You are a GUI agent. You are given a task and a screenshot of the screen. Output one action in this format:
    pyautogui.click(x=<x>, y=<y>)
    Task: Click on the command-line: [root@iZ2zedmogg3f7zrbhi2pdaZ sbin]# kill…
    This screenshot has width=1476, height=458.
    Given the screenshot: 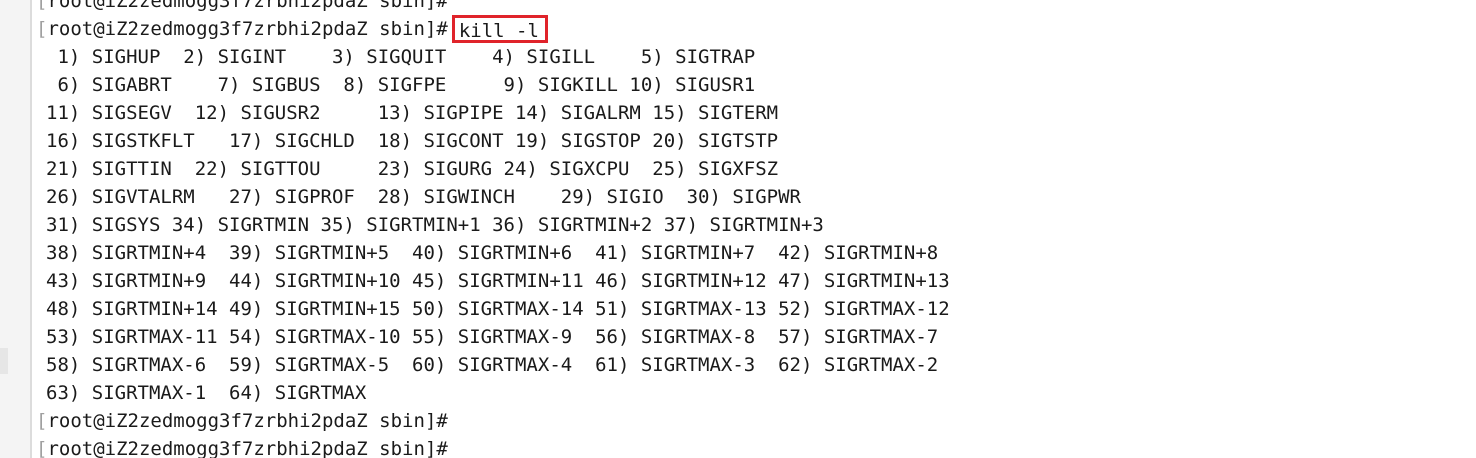 What is the action you would take?
    pyautogui.click(x=493, y=29)
    